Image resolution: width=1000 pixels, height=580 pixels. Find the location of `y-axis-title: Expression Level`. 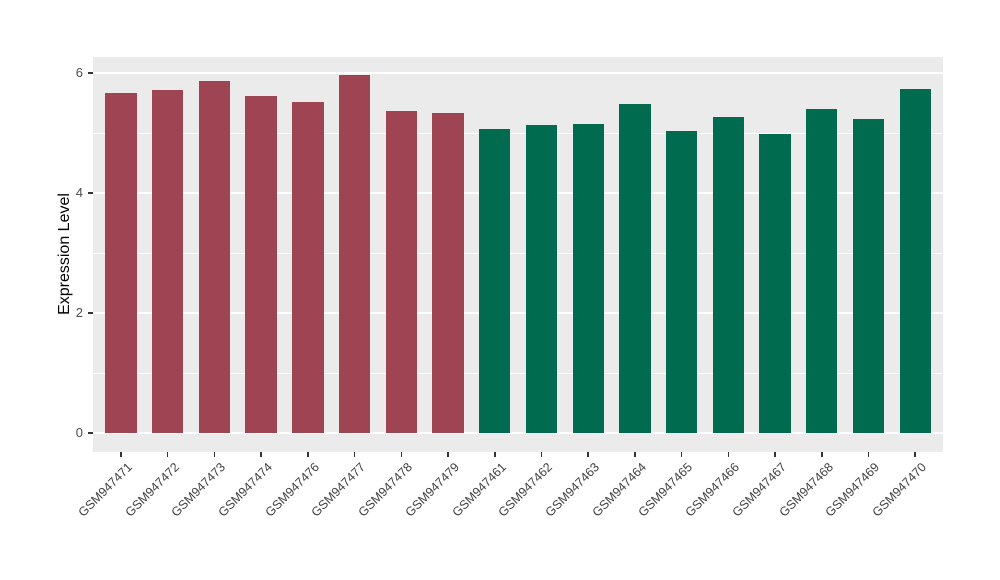

y-axis-title: Expression Level is located at coordinates (64, 254).